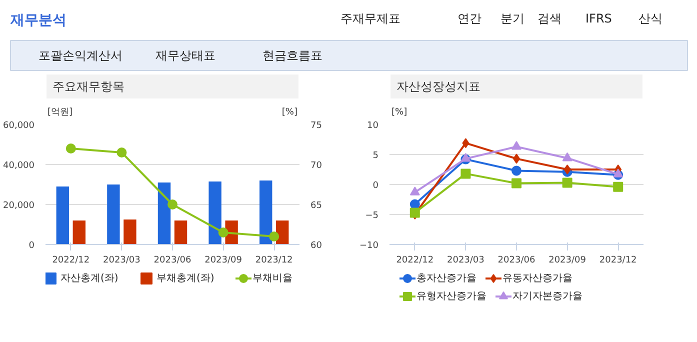 The image size is (697, 342). Describe the element at coordinates (19, 166) in the screenshot. I see `y-tick-label: 40,000` at that location.